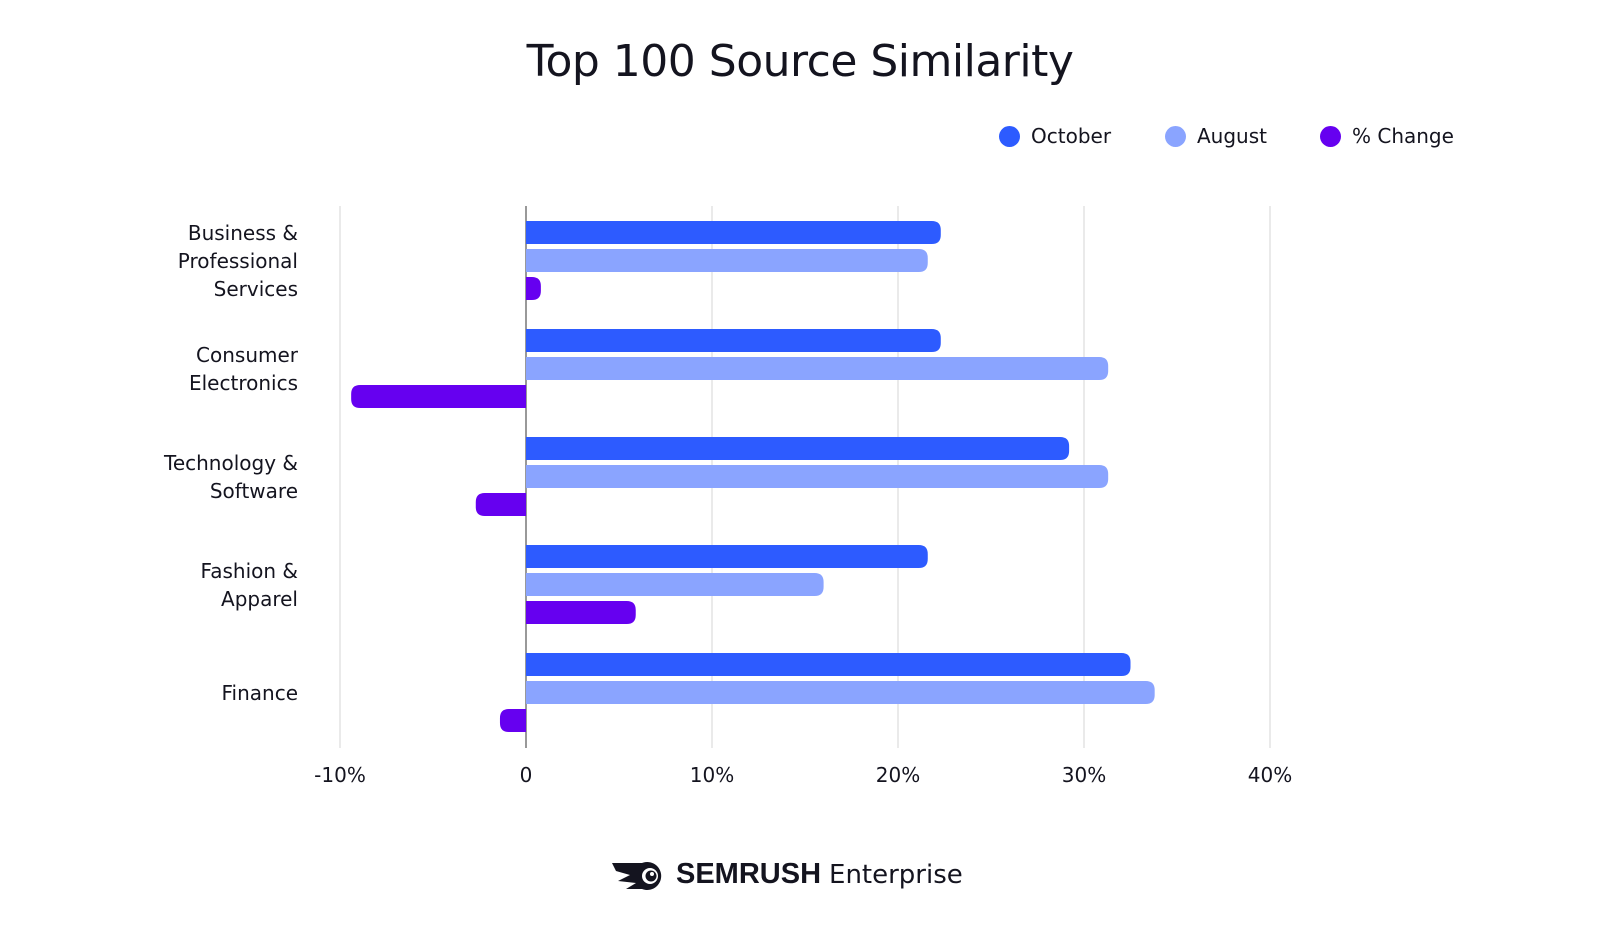  What do you see at coordinates (898, 775) in the screenshot?
I see `x-tick-label: 20%` at bounding box center [898, 775].